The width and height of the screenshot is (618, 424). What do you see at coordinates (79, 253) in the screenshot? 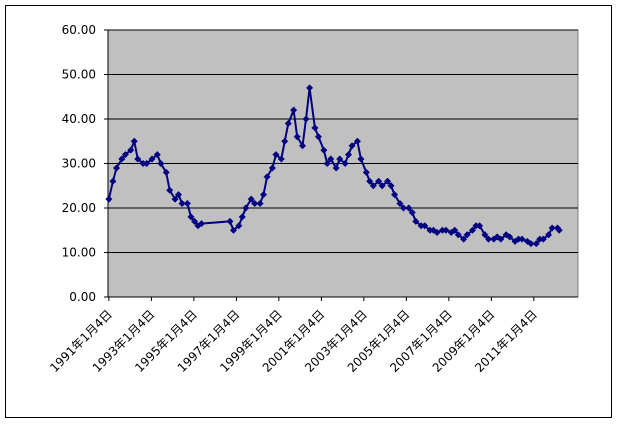
I see `y-tick-label: 10.00` at bounding box center [79, 253].